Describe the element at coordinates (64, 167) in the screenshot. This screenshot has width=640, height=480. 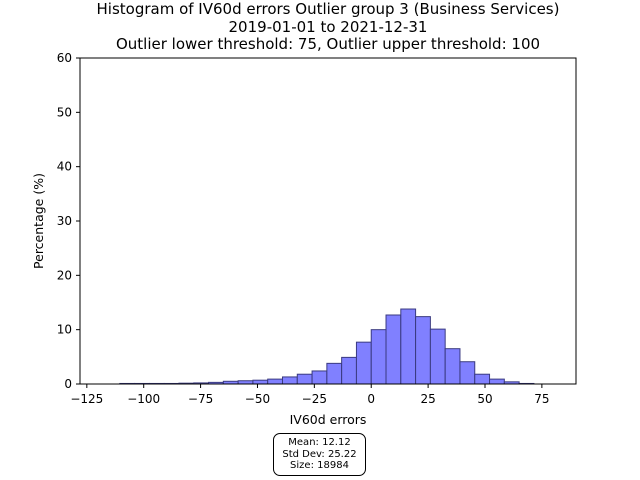
I see `y-tick-label-4: 40` at that location.